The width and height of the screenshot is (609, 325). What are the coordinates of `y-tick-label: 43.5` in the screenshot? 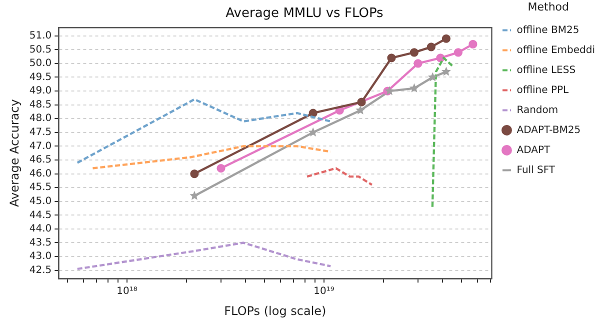 It's located at (40, 242).